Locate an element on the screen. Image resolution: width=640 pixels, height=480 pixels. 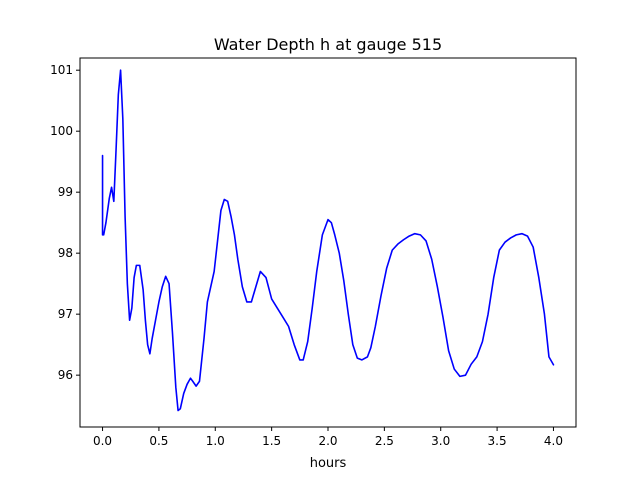
x-tick-label: 2.0 is located at coordinates (327, 441).